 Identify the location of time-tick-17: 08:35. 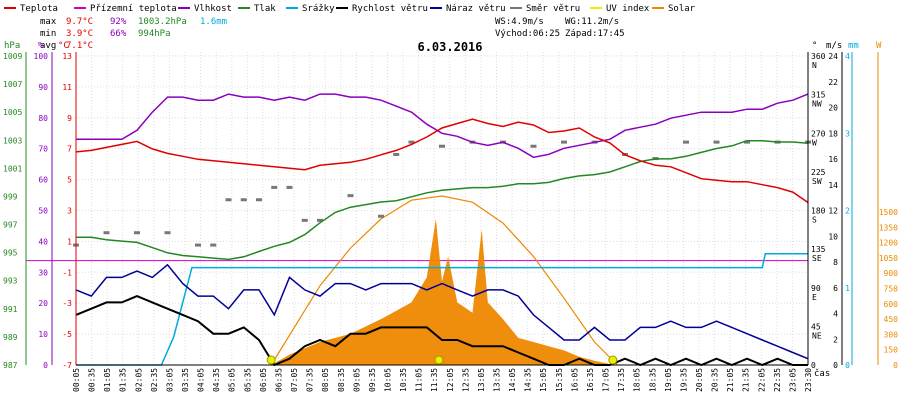
(341, 380).